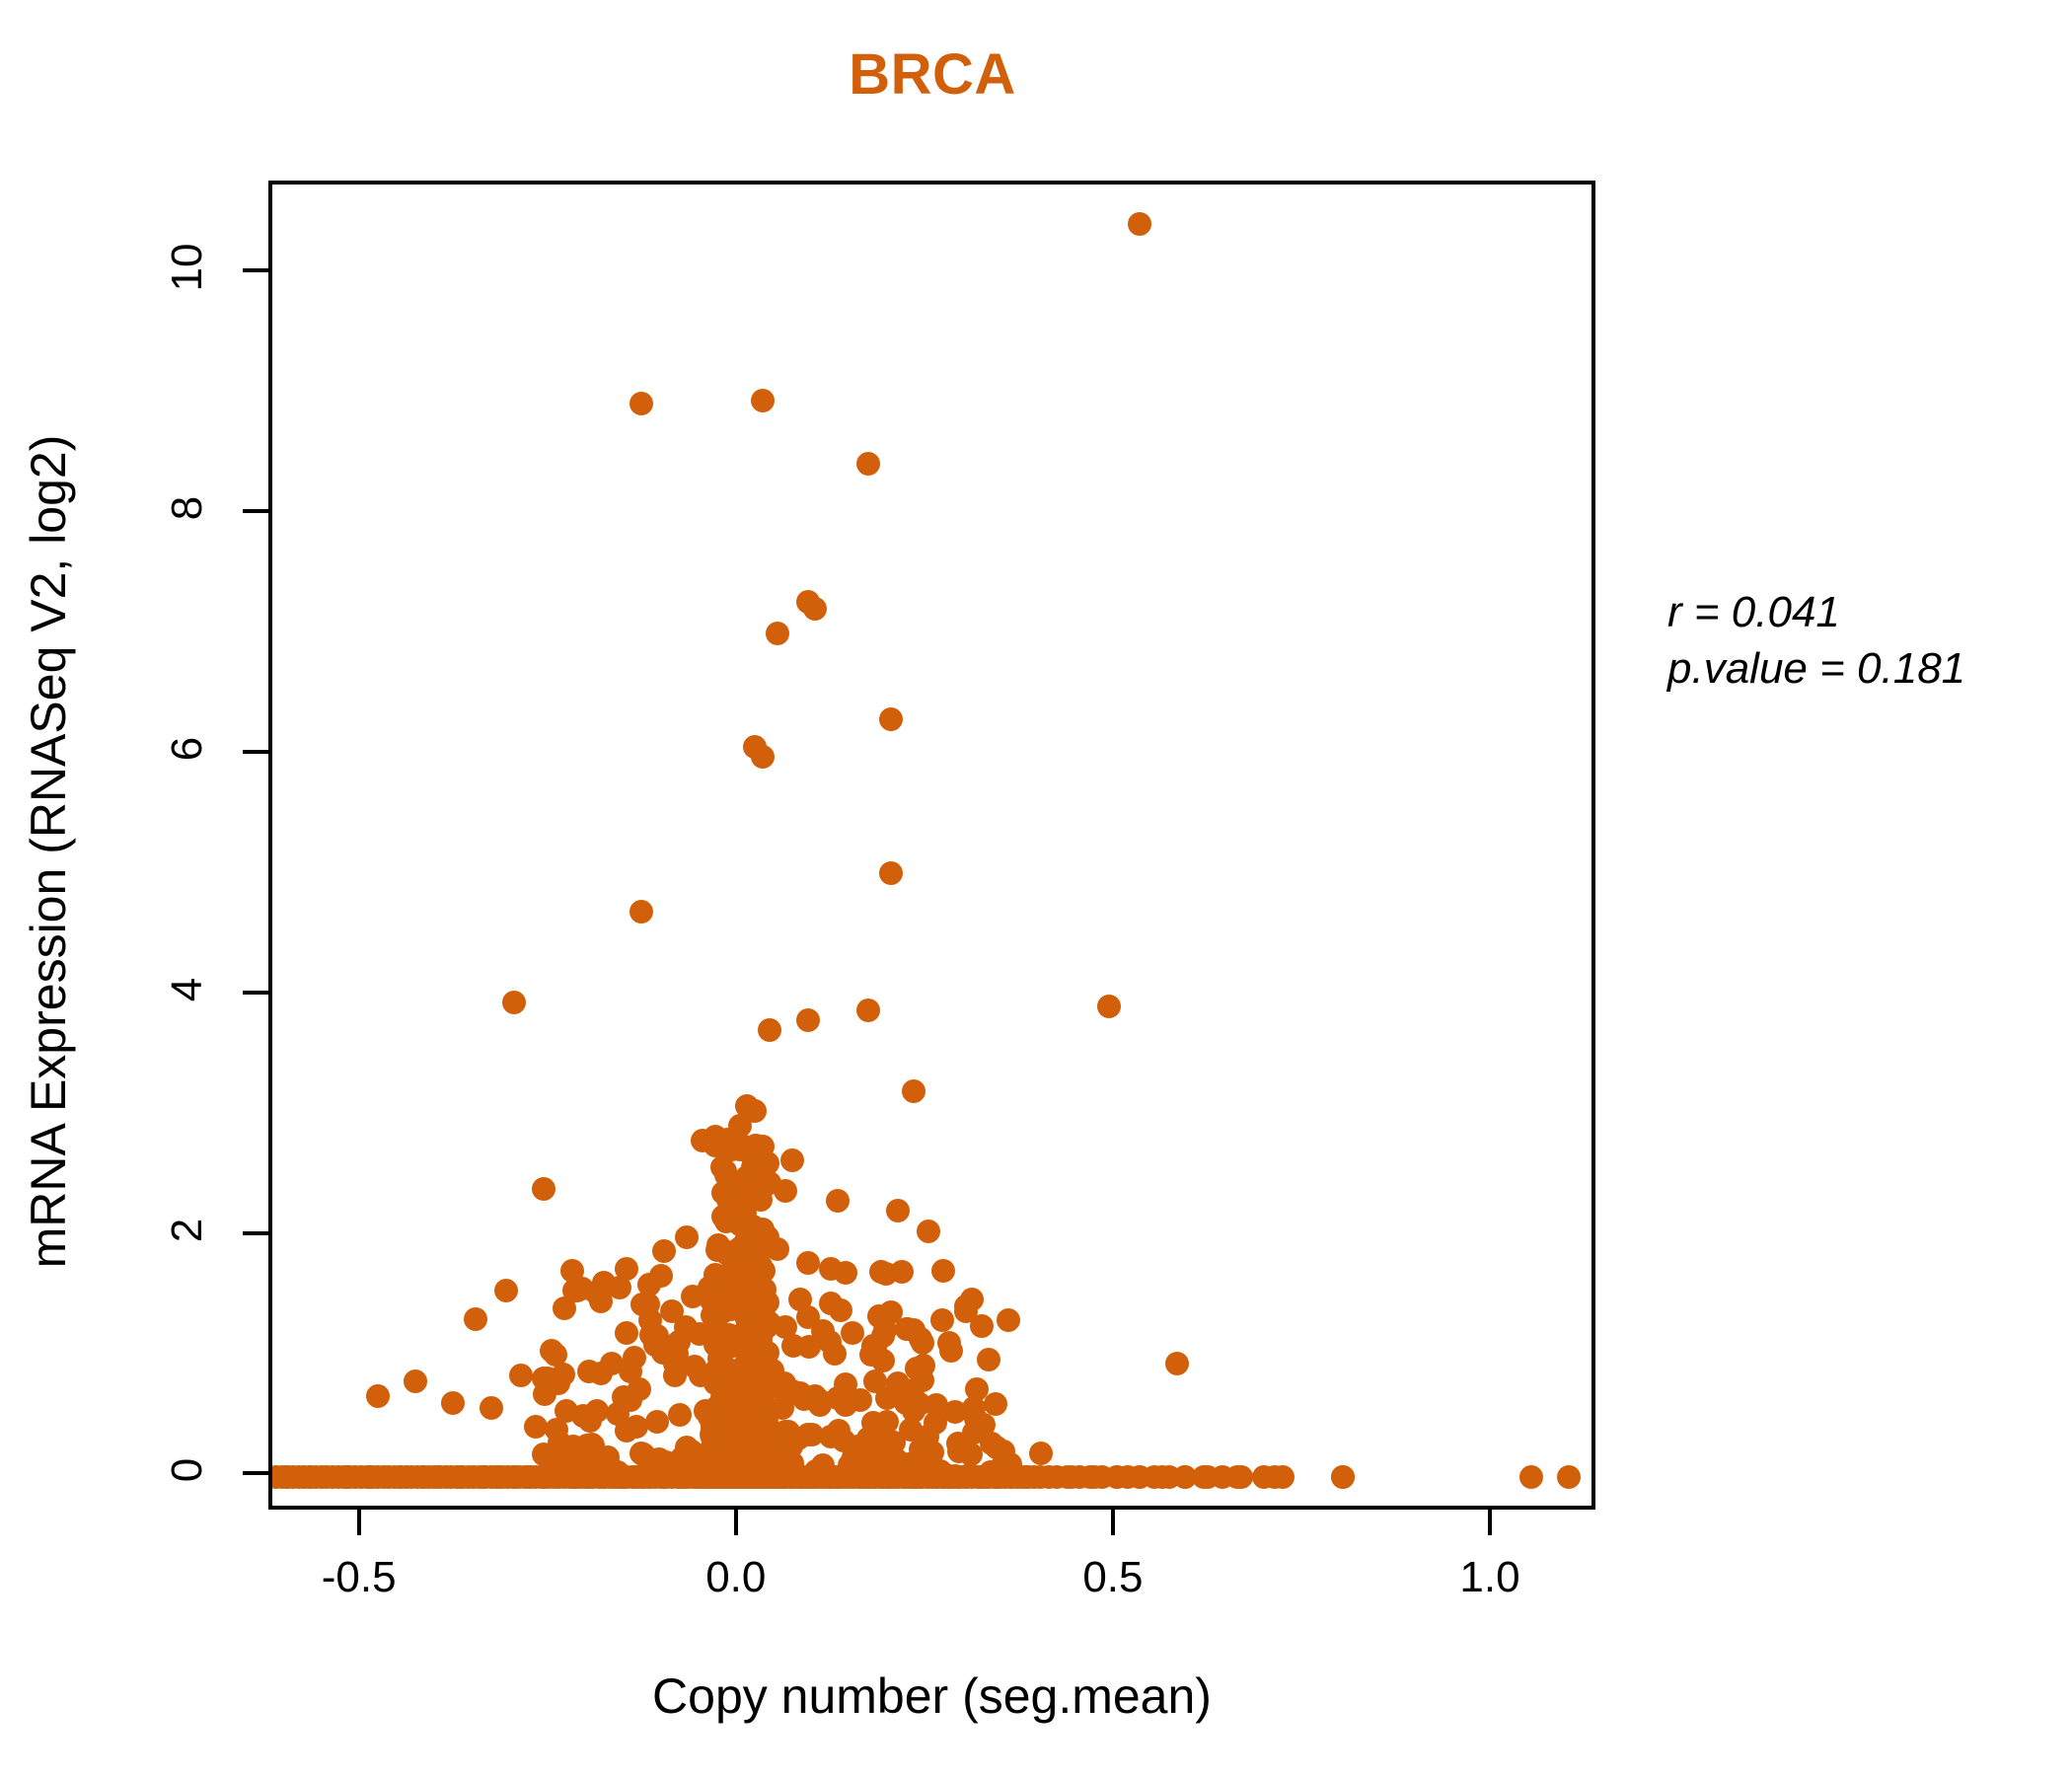  Describe the element at coordinates (187, 749) in the screenshot. I see `y-tick-label: 6` at that location.